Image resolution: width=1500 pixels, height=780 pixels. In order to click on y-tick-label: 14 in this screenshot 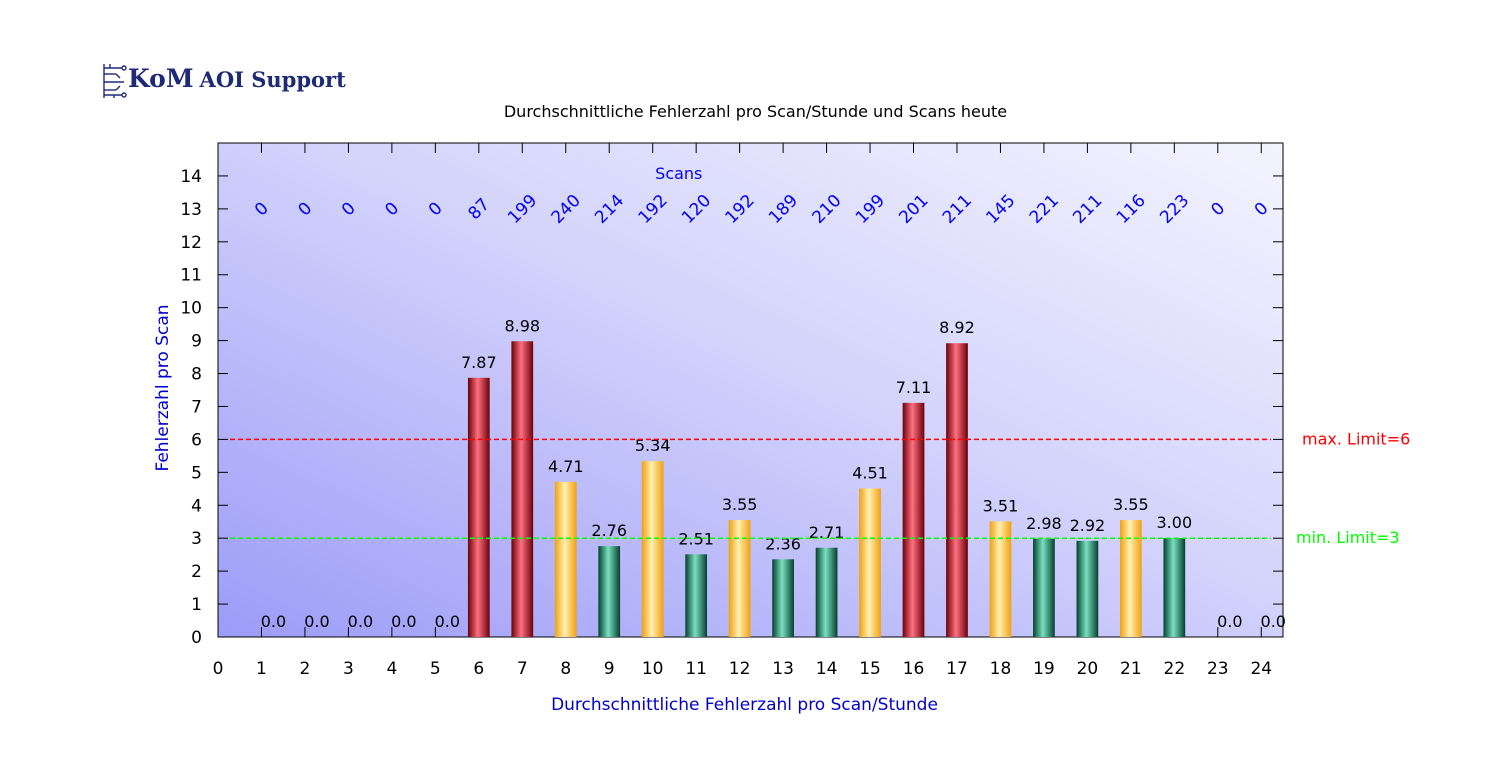, I will do `click(191, 177)`.